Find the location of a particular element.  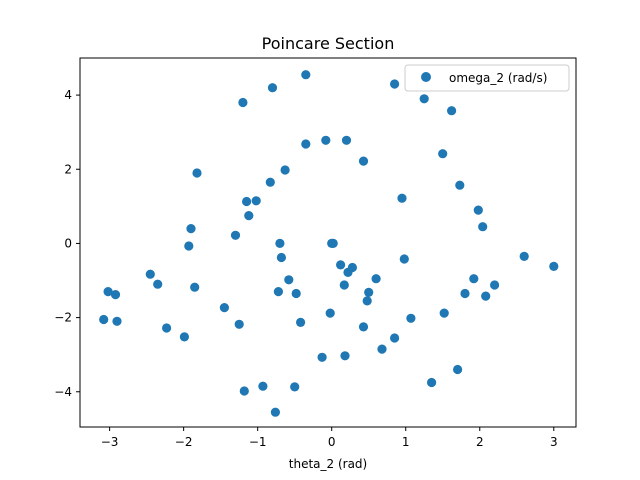

x-tick-label: 1 is located at coordinates (406, 442).